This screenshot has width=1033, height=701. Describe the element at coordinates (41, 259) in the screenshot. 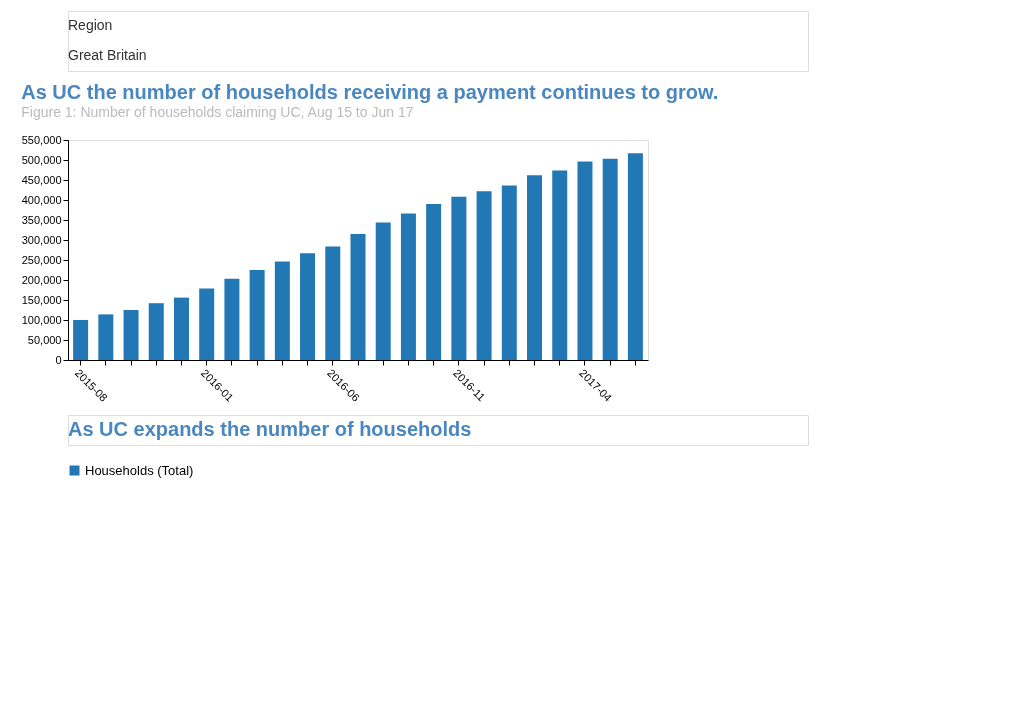

I see `y-tick-label: 250,000` at that location.